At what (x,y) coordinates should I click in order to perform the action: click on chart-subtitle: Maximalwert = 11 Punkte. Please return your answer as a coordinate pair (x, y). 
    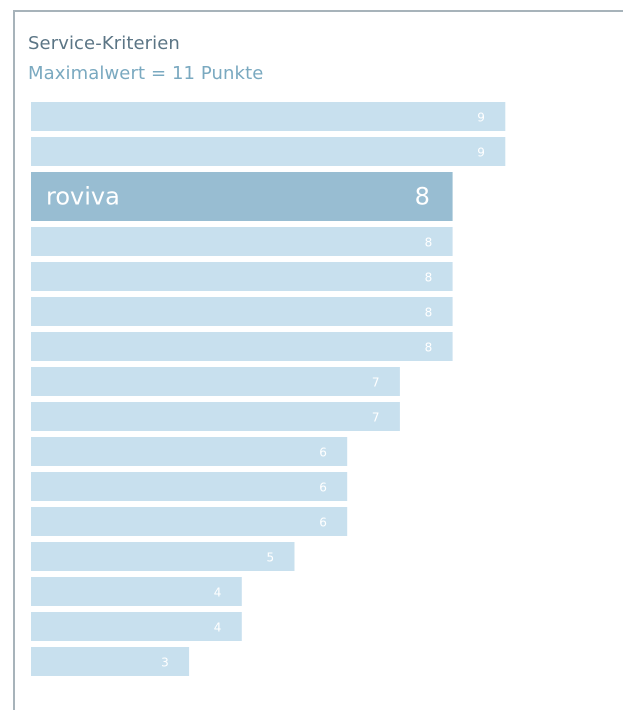
    Looking at the image, I should click on (146, 73).